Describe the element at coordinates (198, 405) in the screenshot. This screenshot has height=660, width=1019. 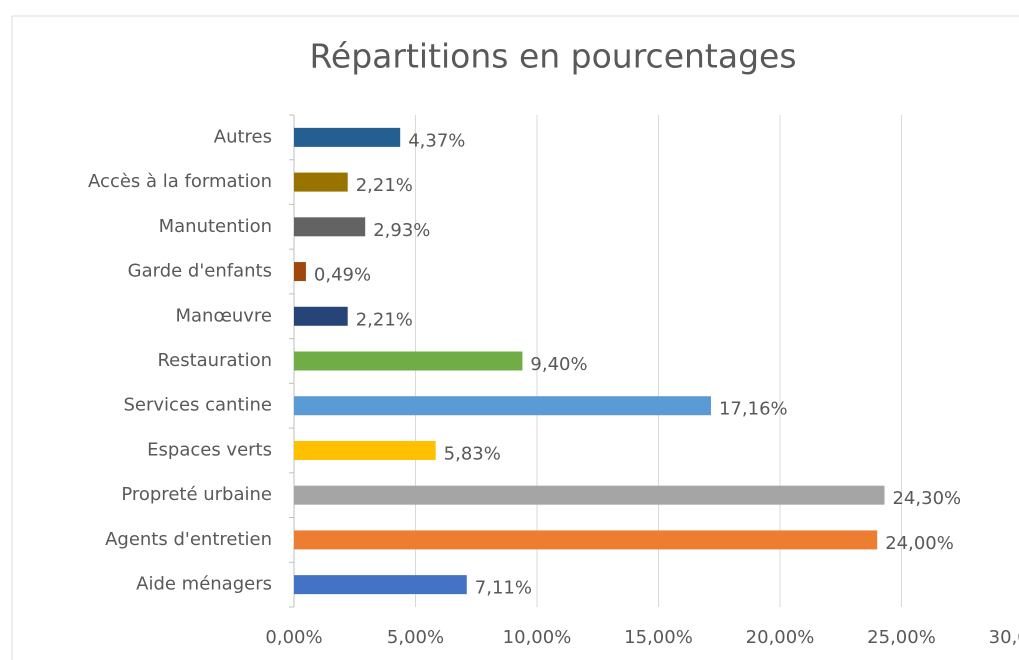
I see `y-tick-label: Services cantine` at that location.